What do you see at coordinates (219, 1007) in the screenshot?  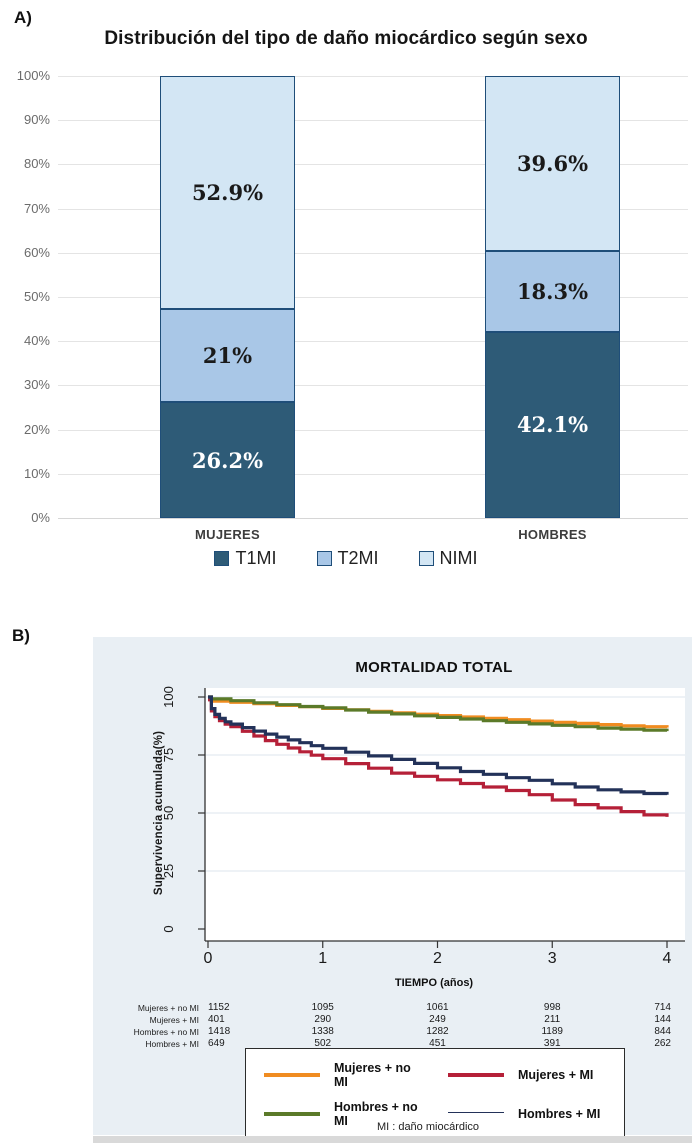 I see `risk-value-0-0: 1152` at bounding box center [219, 1007].